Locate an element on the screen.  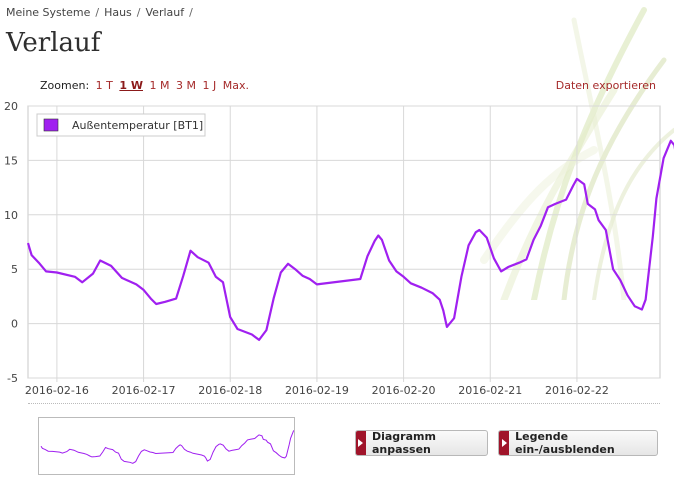
x-tick-label: 2016-02-21 is located at coordinates (490, 390).